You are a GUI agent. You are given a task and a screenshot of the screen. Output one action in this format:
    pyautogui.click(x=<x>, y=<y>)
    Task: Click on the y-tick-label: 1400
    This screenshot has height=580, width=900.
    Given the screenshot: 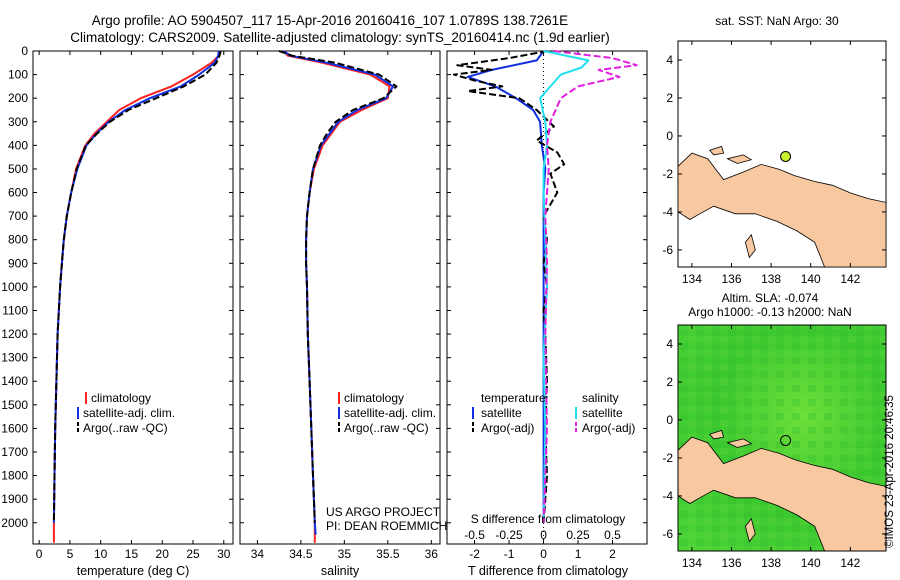 What is the action you would take?
    pyautogui.click(x=14, y=381)
    